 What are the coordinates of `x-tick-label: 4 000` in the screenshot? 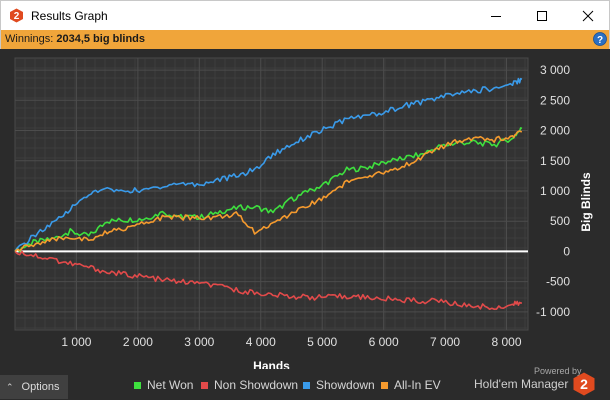 It's located at (261, 342).